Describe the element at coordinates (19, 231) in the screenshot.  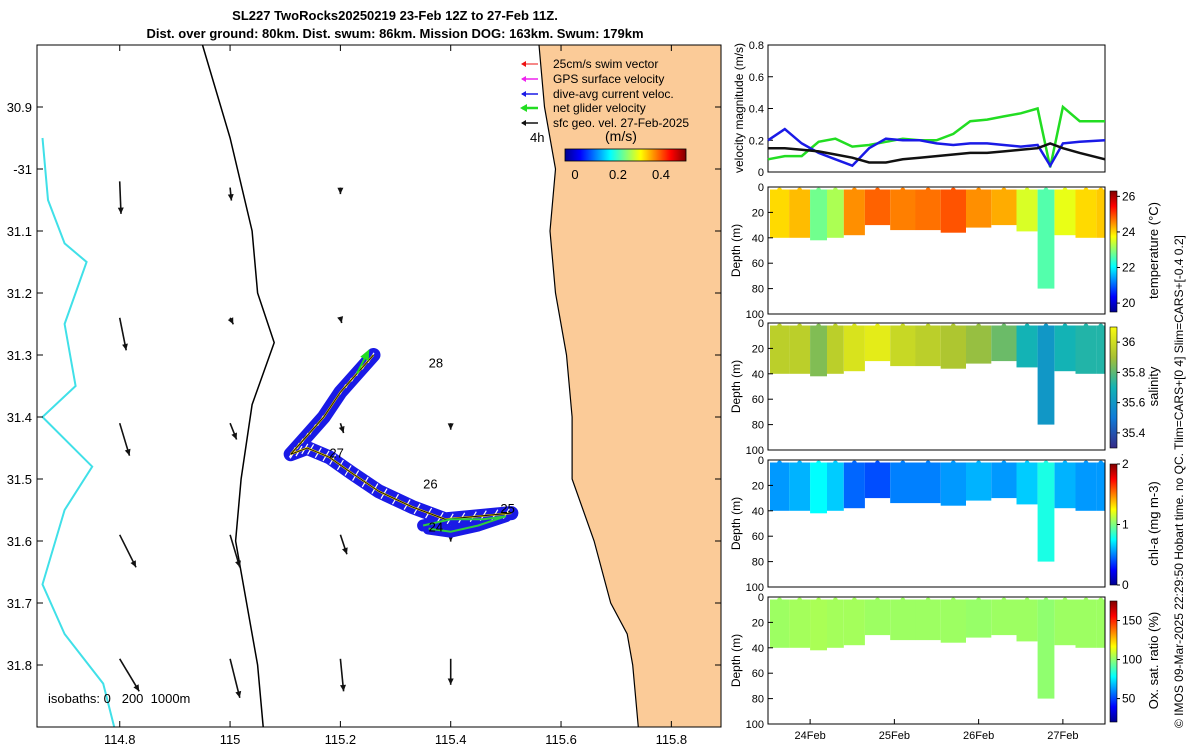
I see `map-ytick-label-2: 31.1` at that location.